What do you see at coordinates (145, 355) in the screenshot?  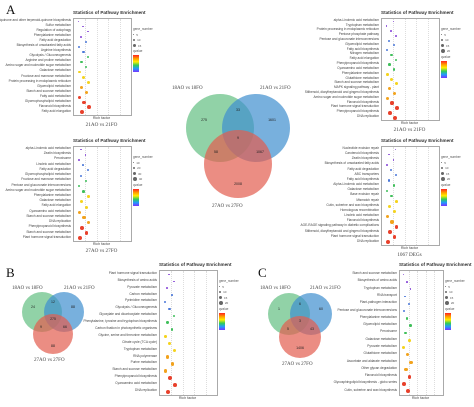 I see `pathway-label: RNA polymerase` at bounding box center [145, 355].